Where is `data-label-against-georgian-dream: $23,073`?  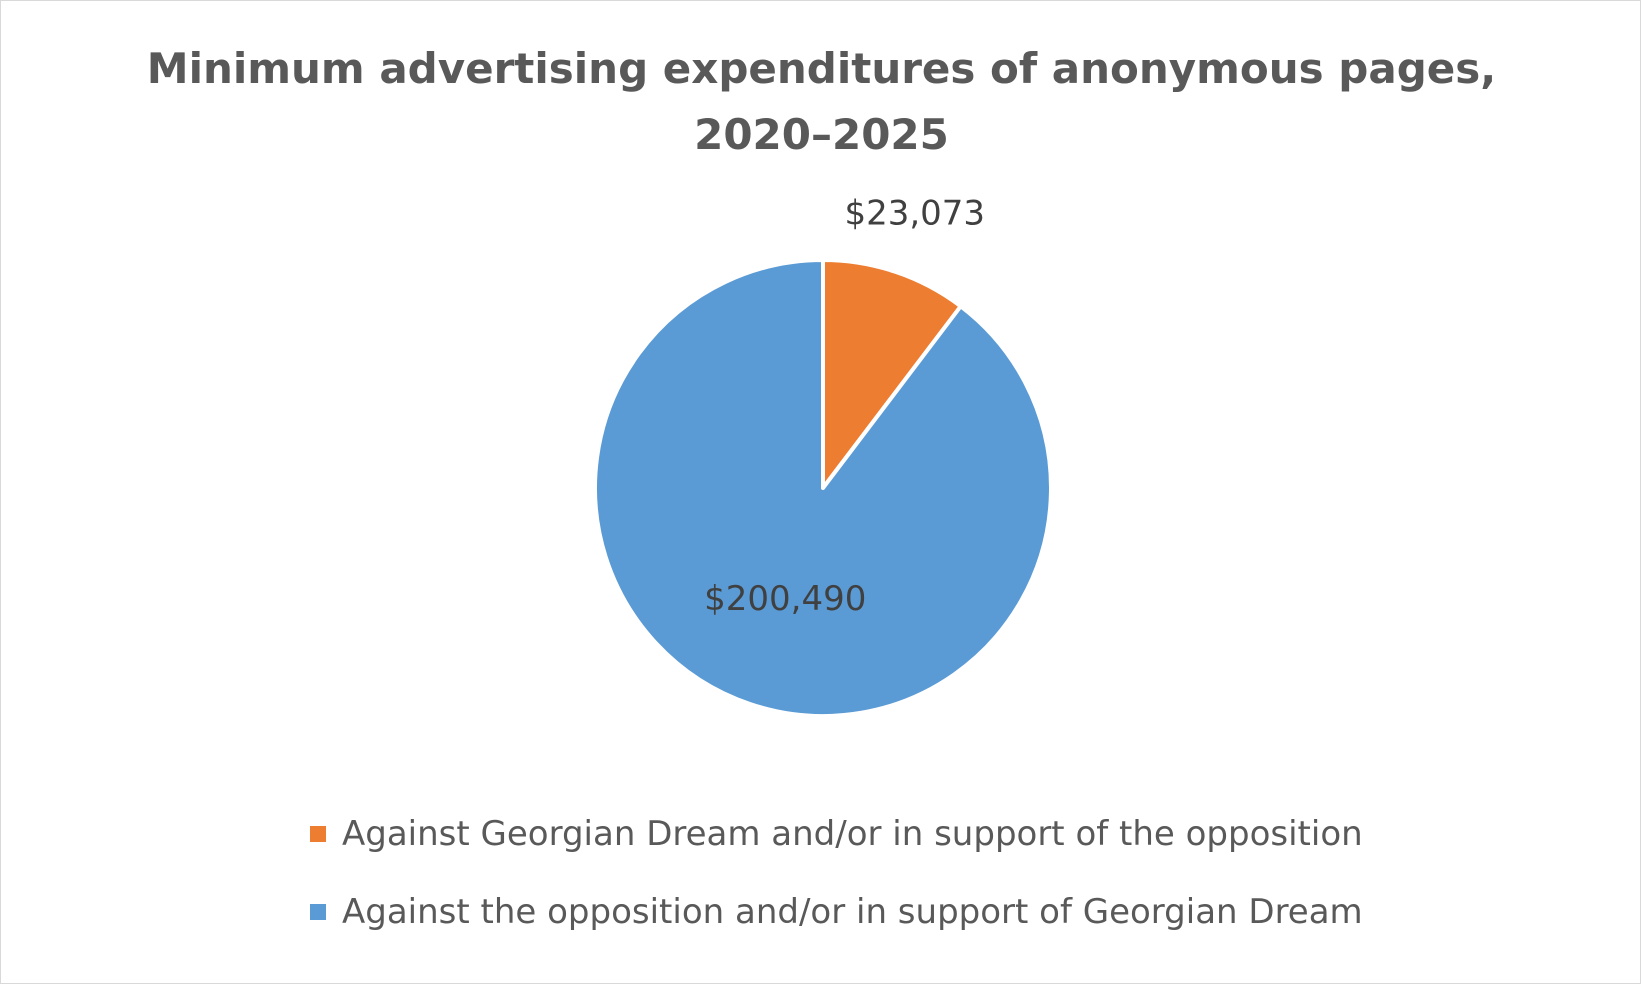
data-label-against-georgian-dream: $23,073 is located at coordinates (914, 214).